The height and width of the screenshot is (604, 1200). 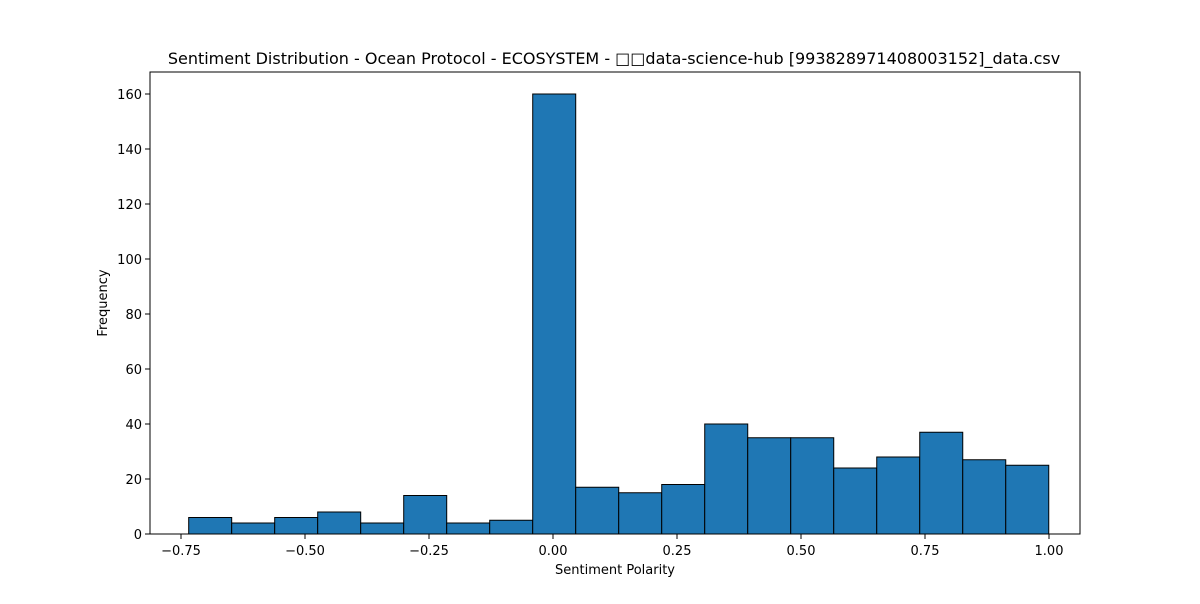 What do you see at coordinates (1049, 551) in the screenshot?
I see `x-tick-label: 1.00` at bounding box center [1049, 551].